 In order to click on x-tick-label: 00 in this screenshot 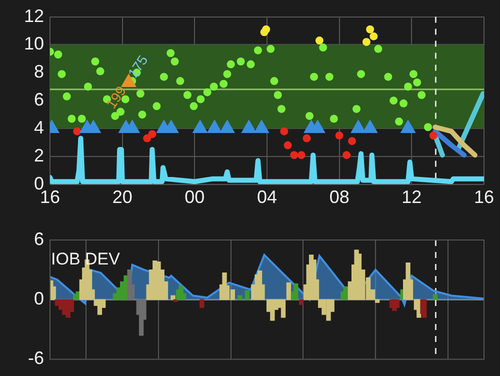, I will do `click(194, 197)`.